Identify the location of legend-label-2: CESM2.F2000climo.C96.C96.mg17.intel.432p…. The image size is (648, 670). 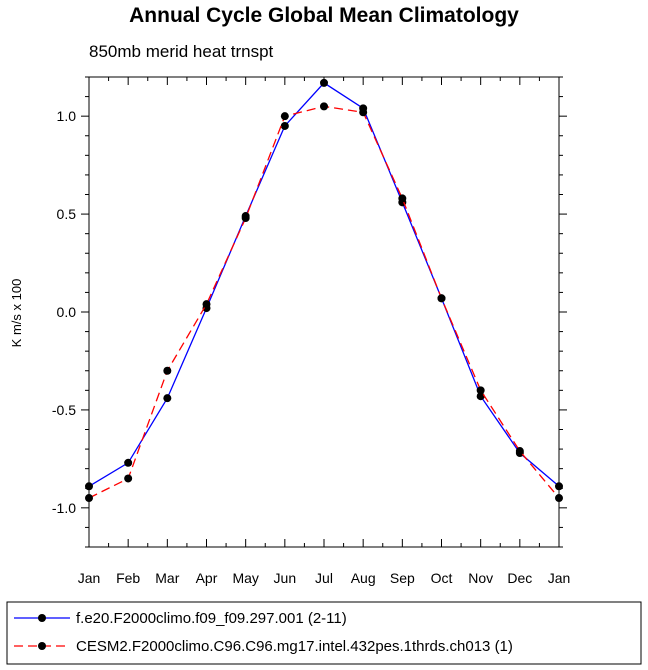
(294, 646).